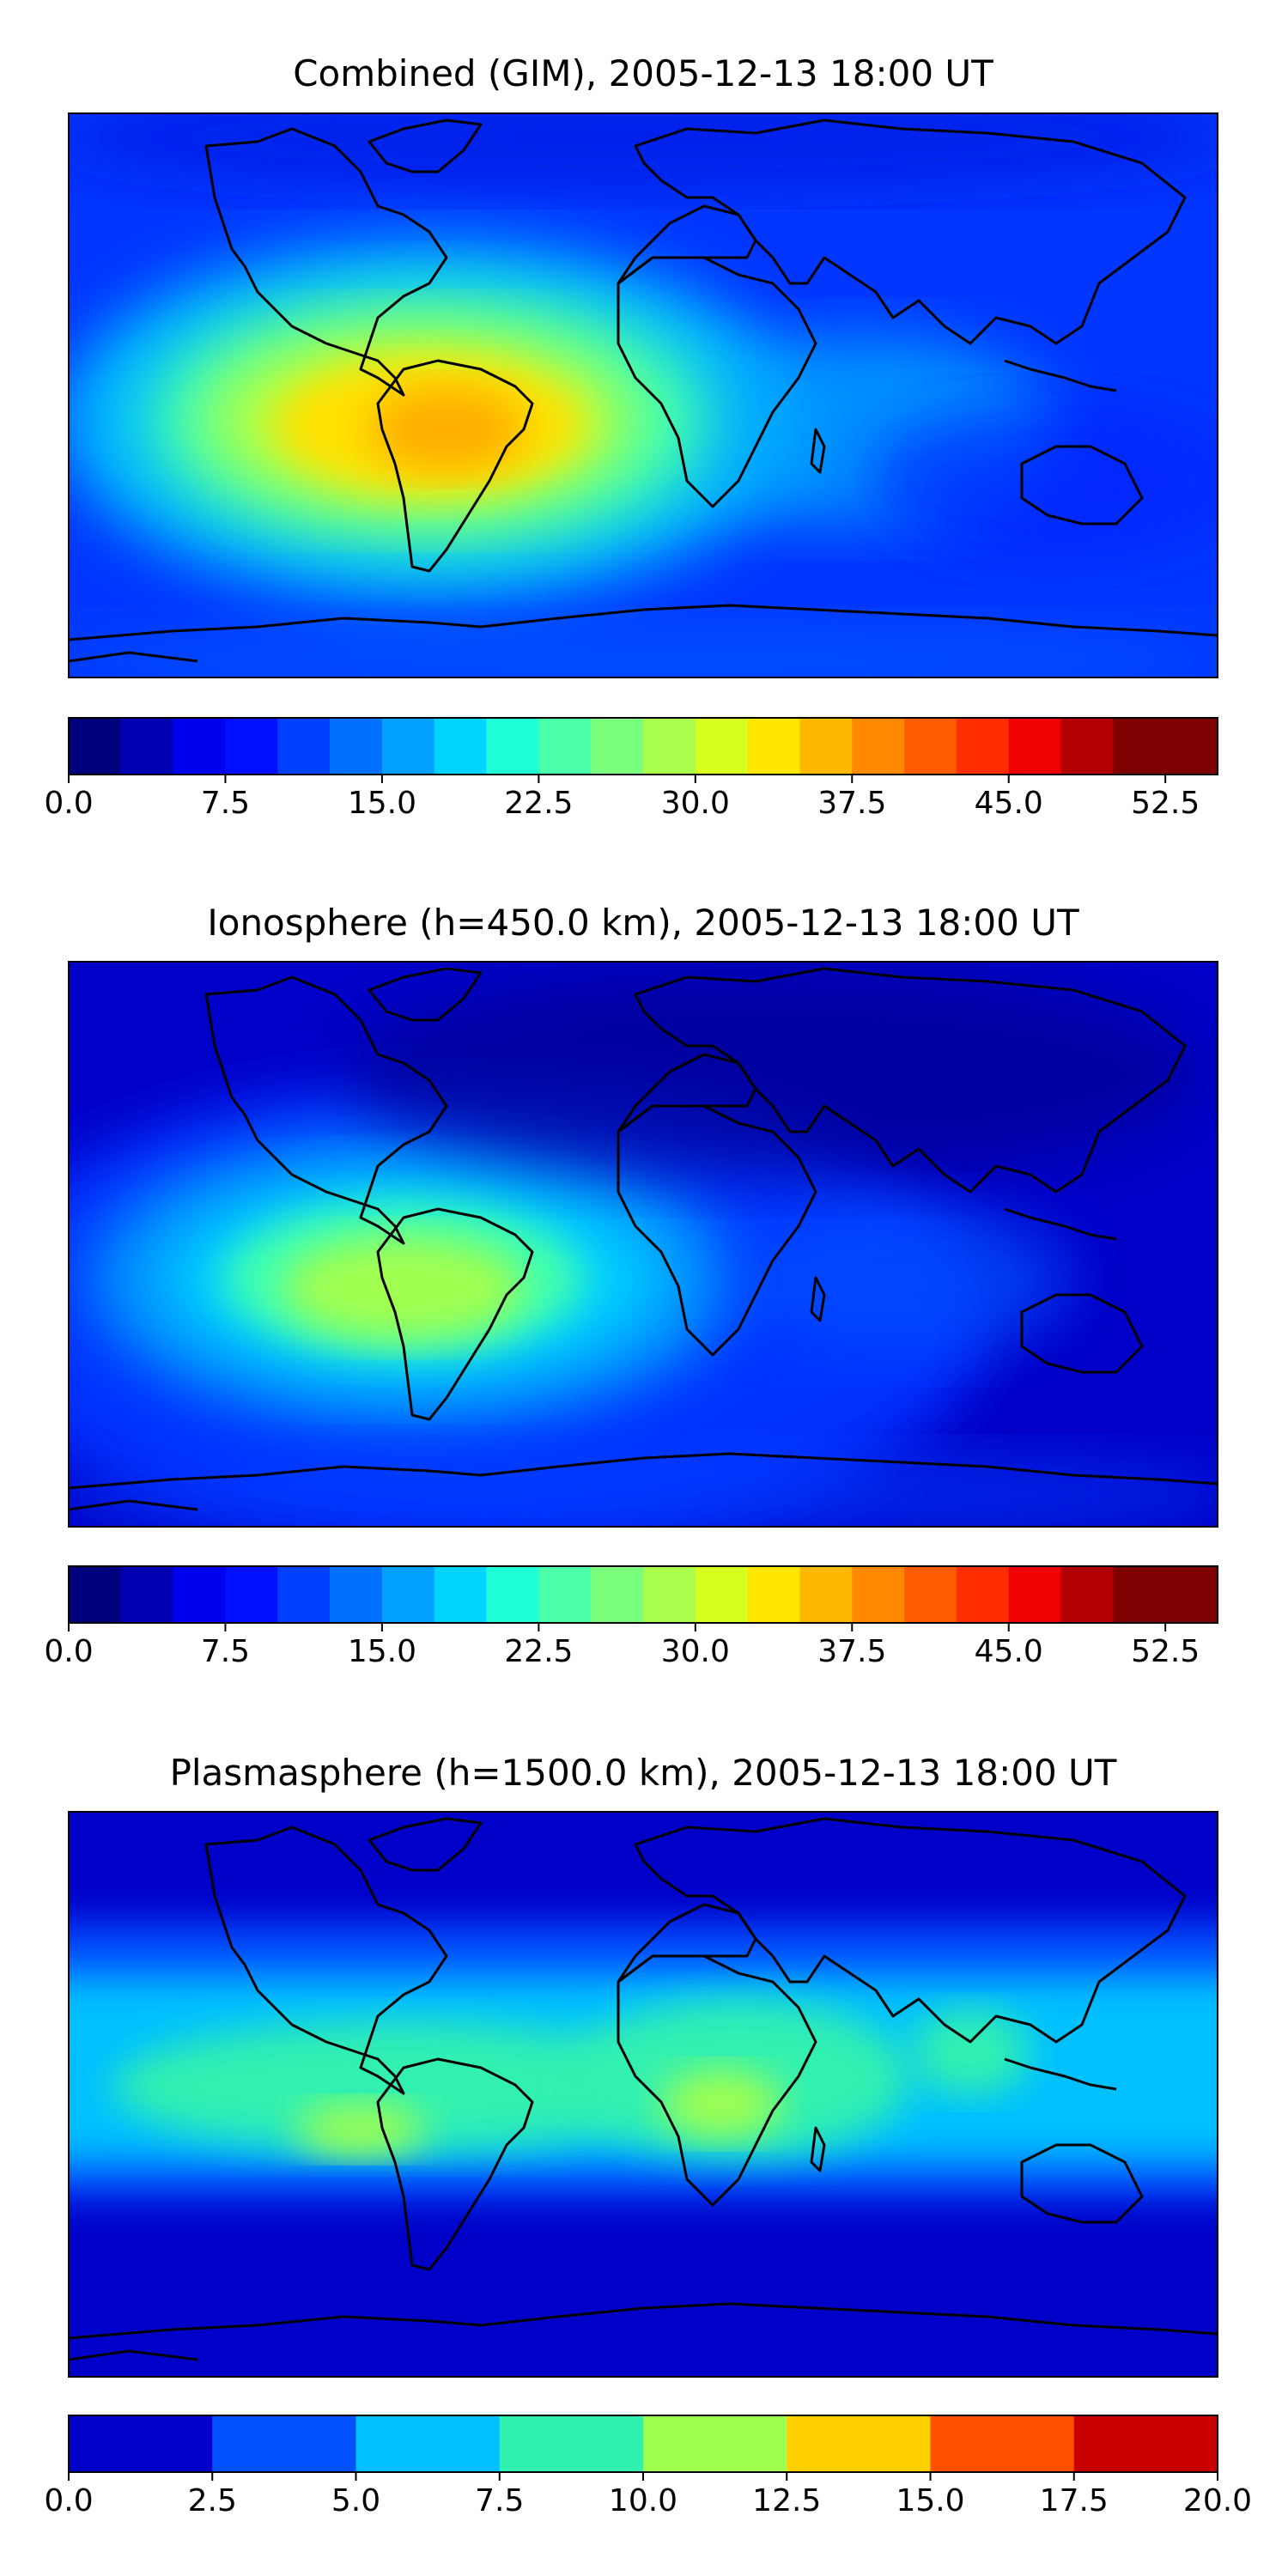 This screenshot has height=2576, width=1288. I want to click on colorbar-tick-label: 5.0, so click(355, 2500).